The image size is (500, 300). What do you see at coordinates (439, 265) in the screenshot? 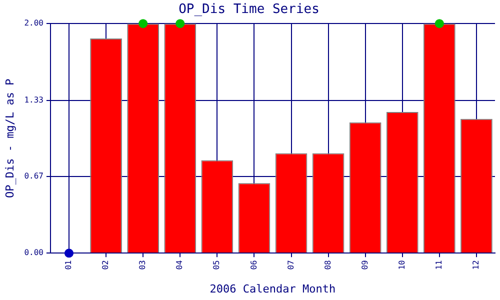
I see `x-tick-label: 11` at bounding box center [439, 265].